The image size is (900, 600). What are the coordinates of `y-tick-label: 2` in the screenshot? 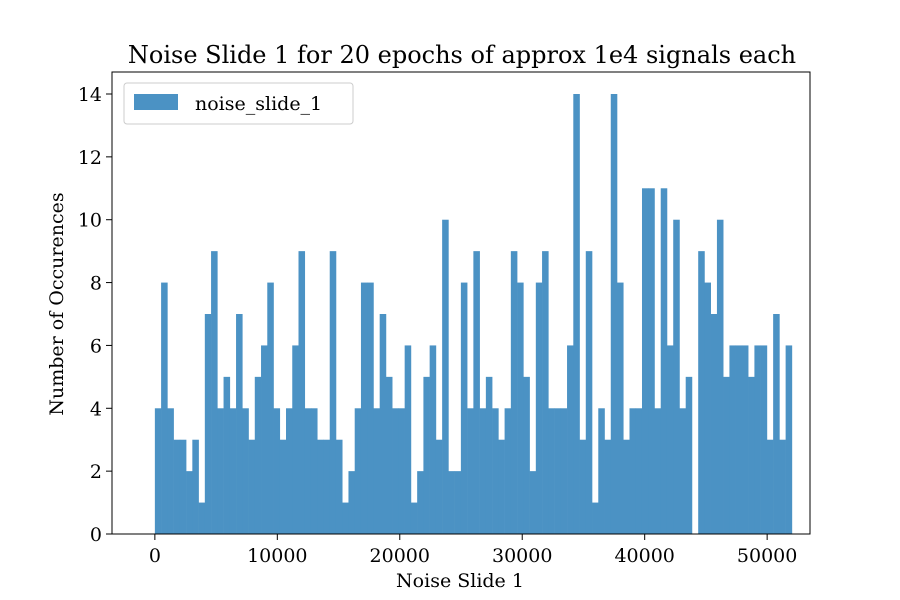 It's located at (96, 472).